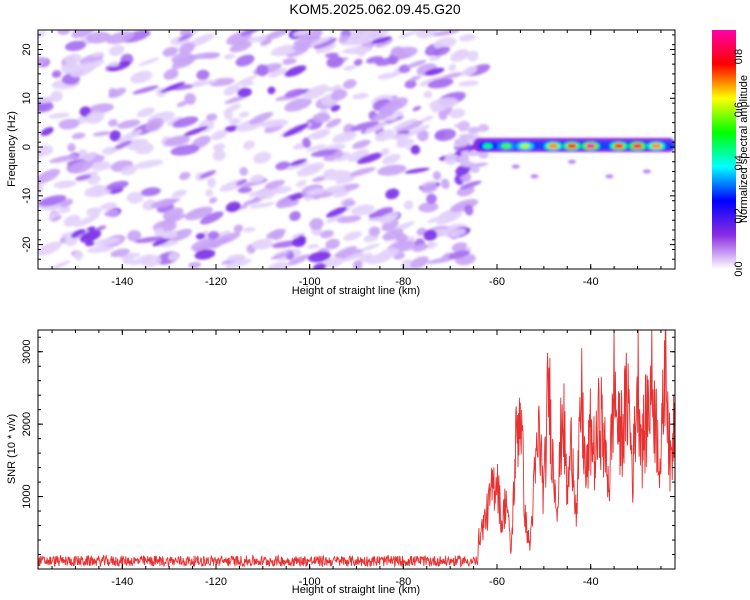 The height and width of the screenshot is (600, 750). I want to click on y-tick-label: 1000, so click(27, 496).